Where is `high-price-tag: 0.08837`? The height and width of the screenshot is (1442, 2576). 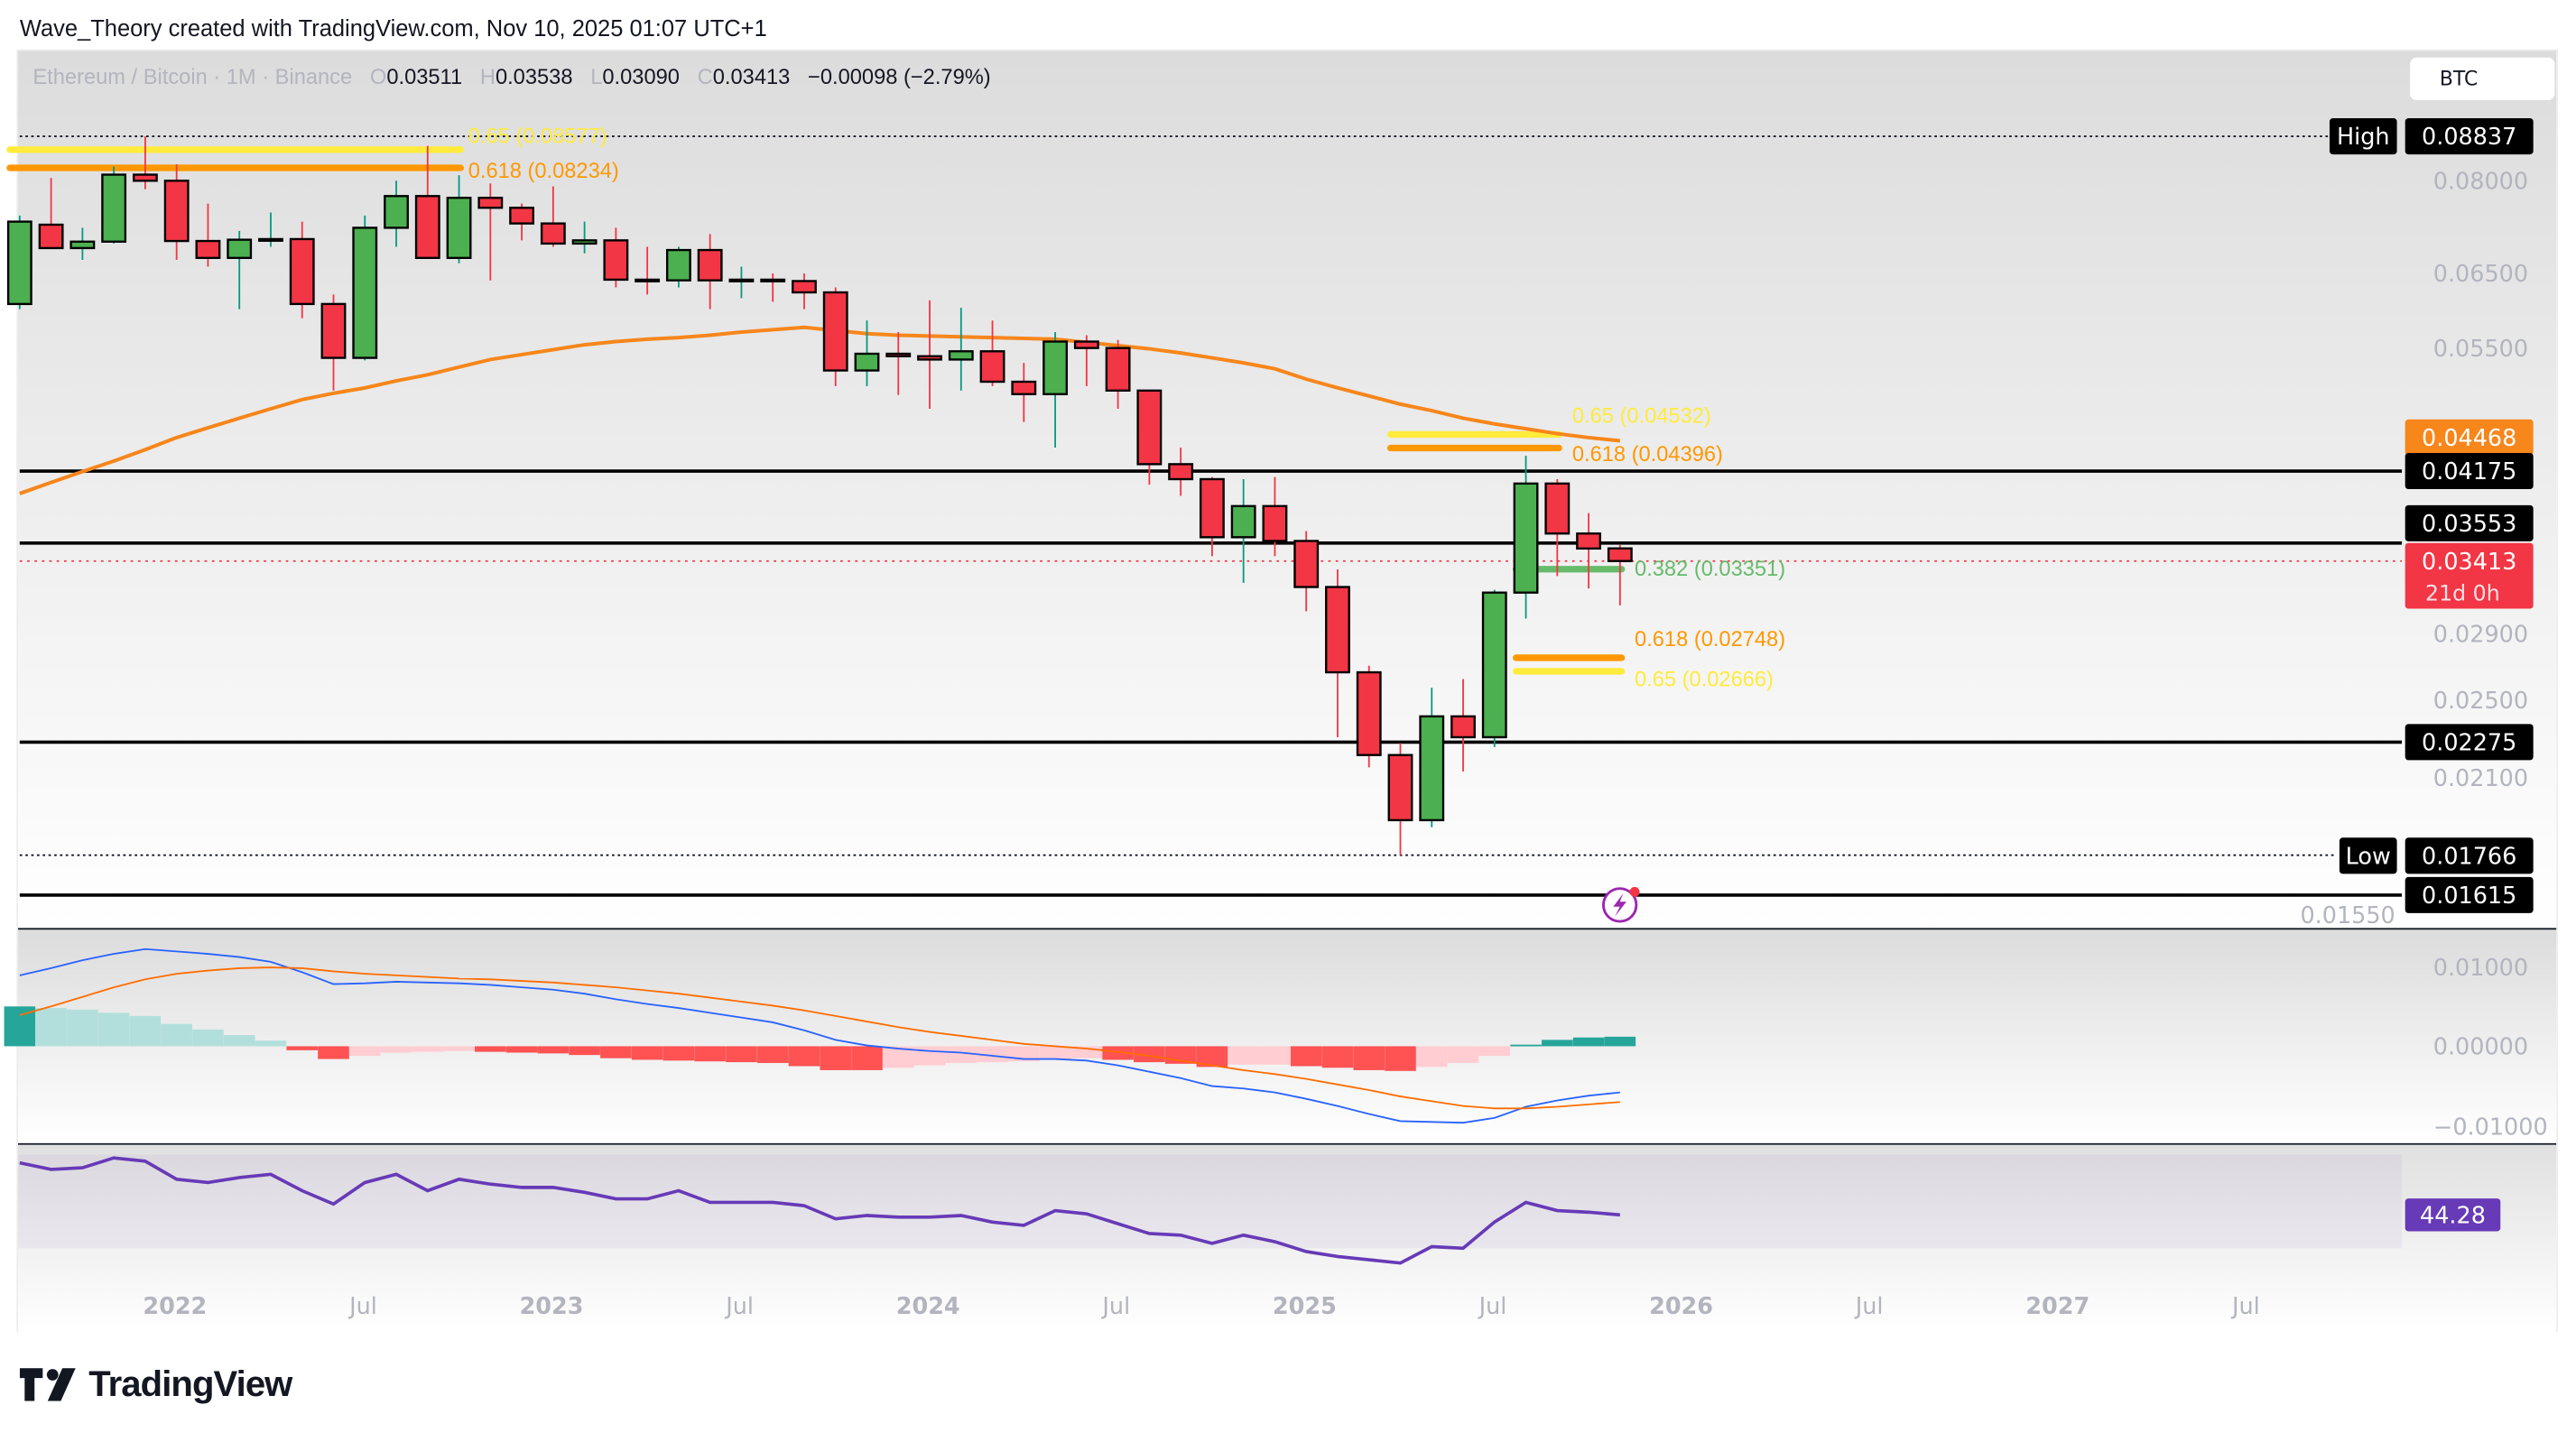
high-price-tag: 0.08837 is located at coordinates (2469, 137).